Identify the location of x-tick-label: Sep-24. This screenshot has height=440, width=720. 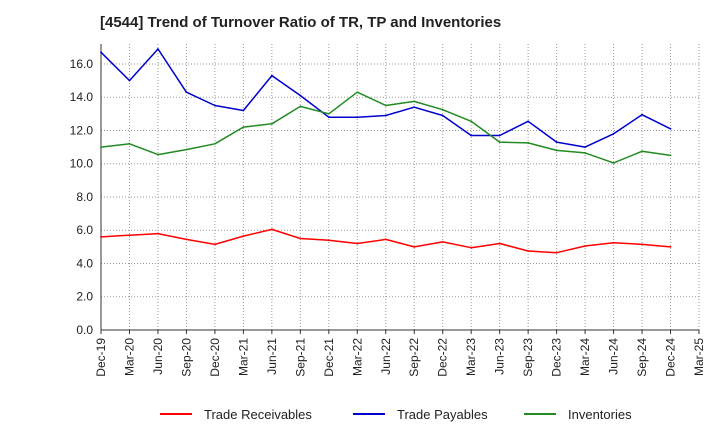
(642, 357).